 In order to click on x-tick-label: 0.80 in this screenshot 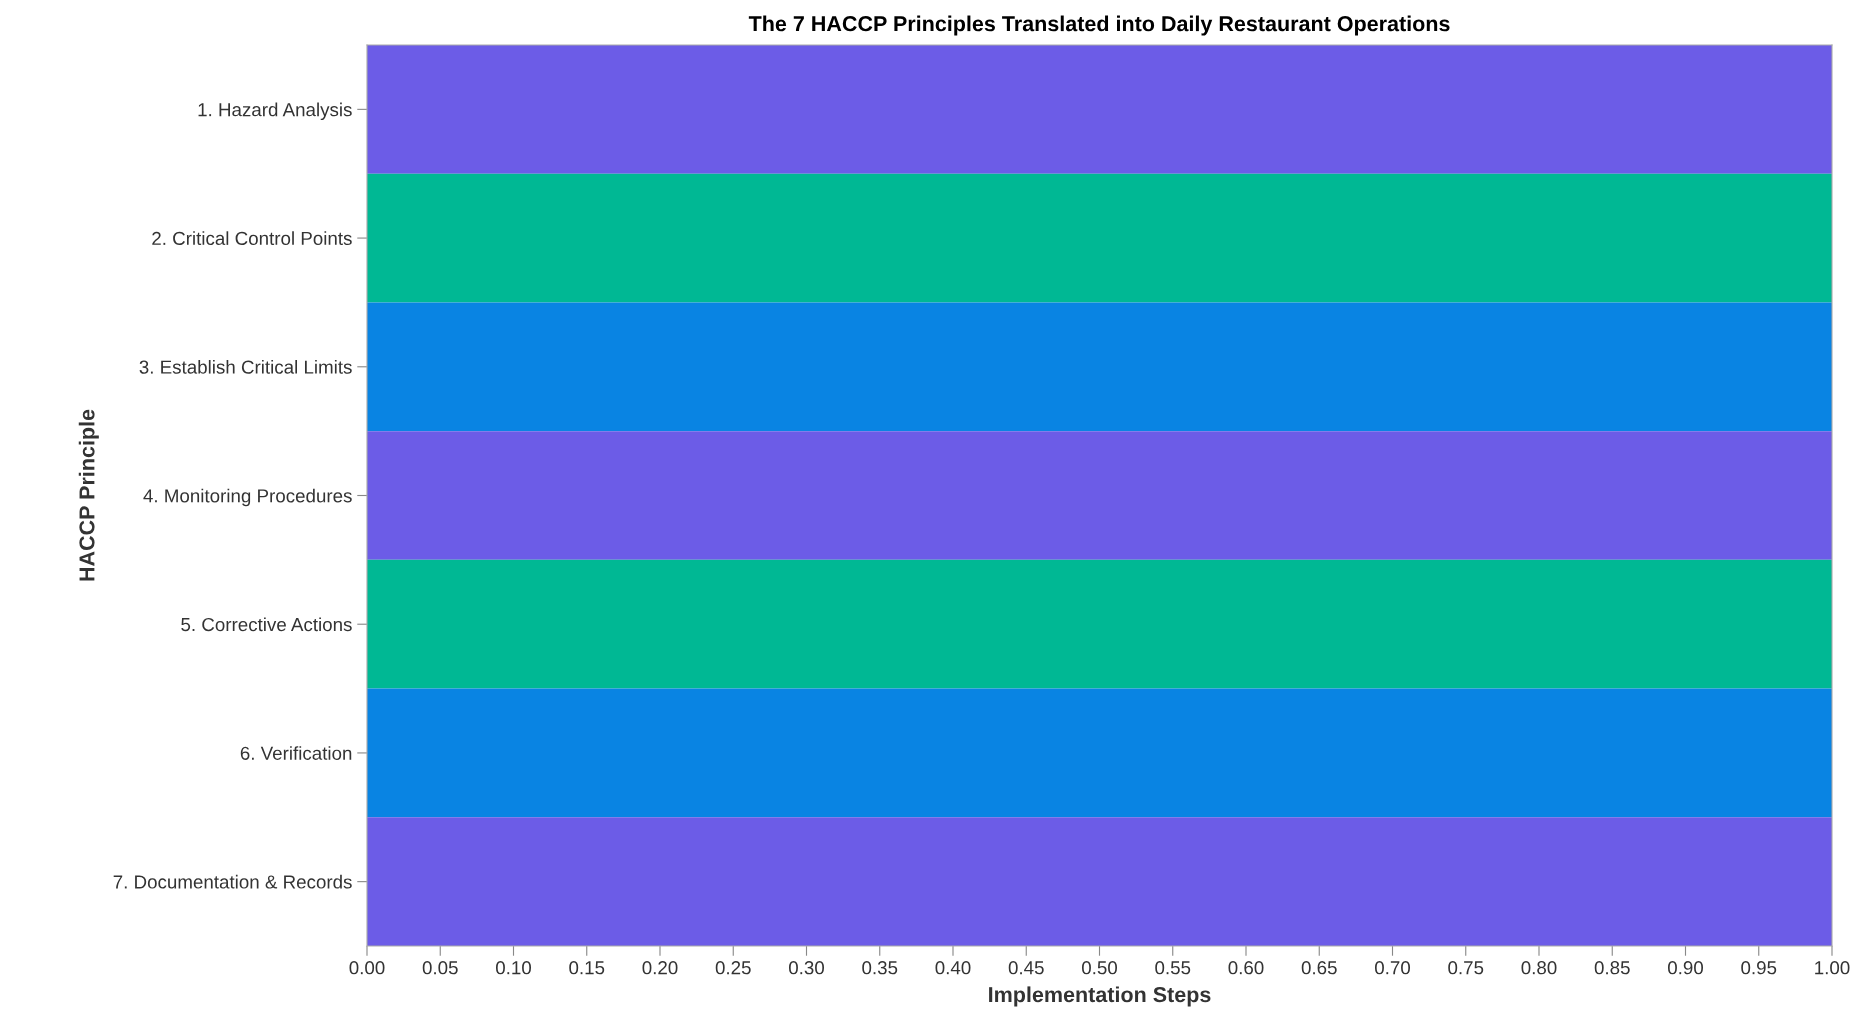, I will do `click(1539, 968)`.